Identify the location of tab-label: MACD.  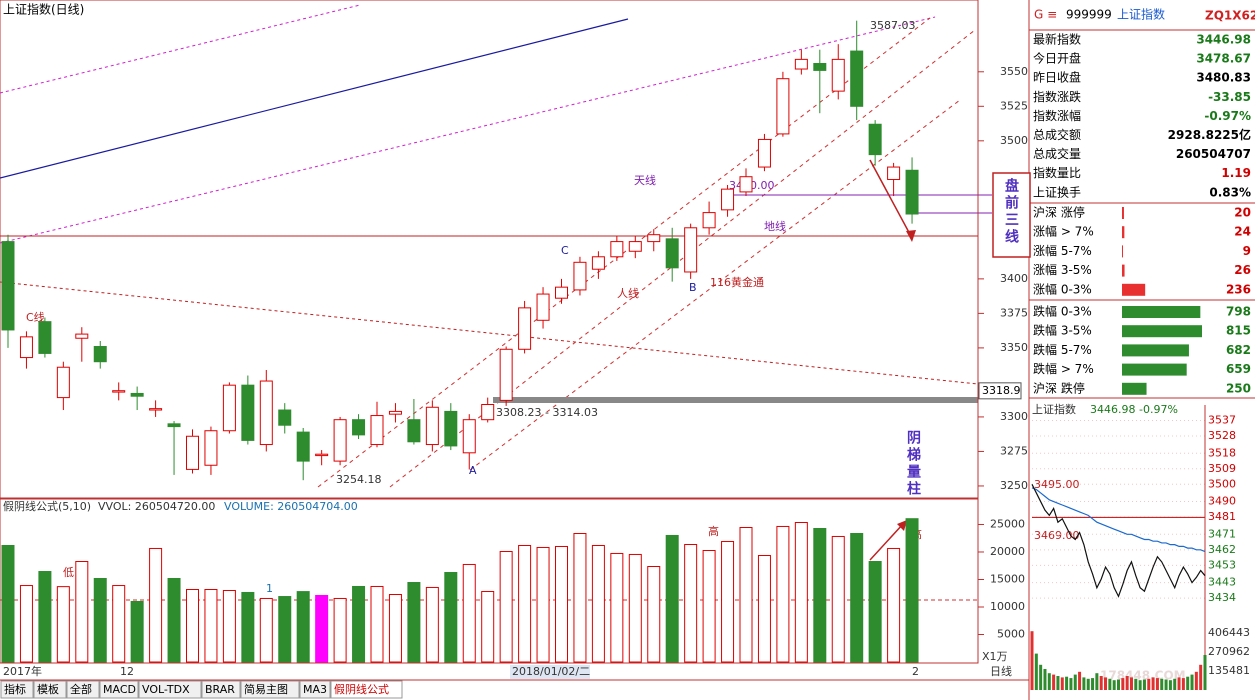
(119, 689).